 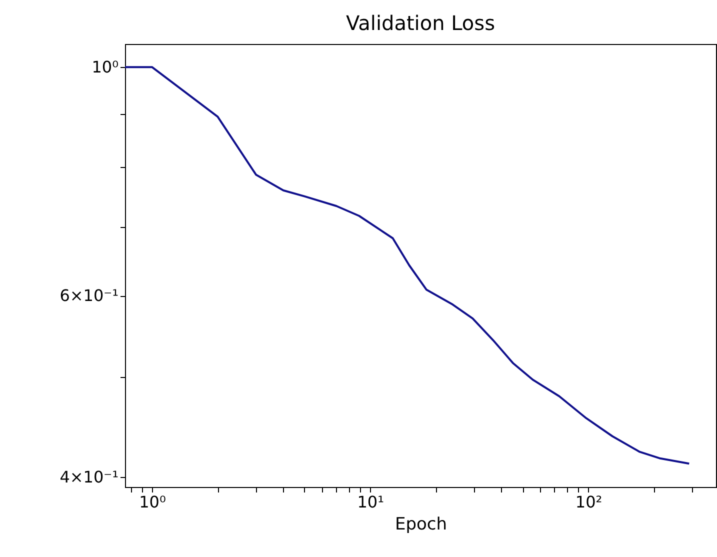 What do you see at coordinates (420, 23) in the screenshot?
I see `chart-title: Validation Loss` at bounding box center [420, 23].